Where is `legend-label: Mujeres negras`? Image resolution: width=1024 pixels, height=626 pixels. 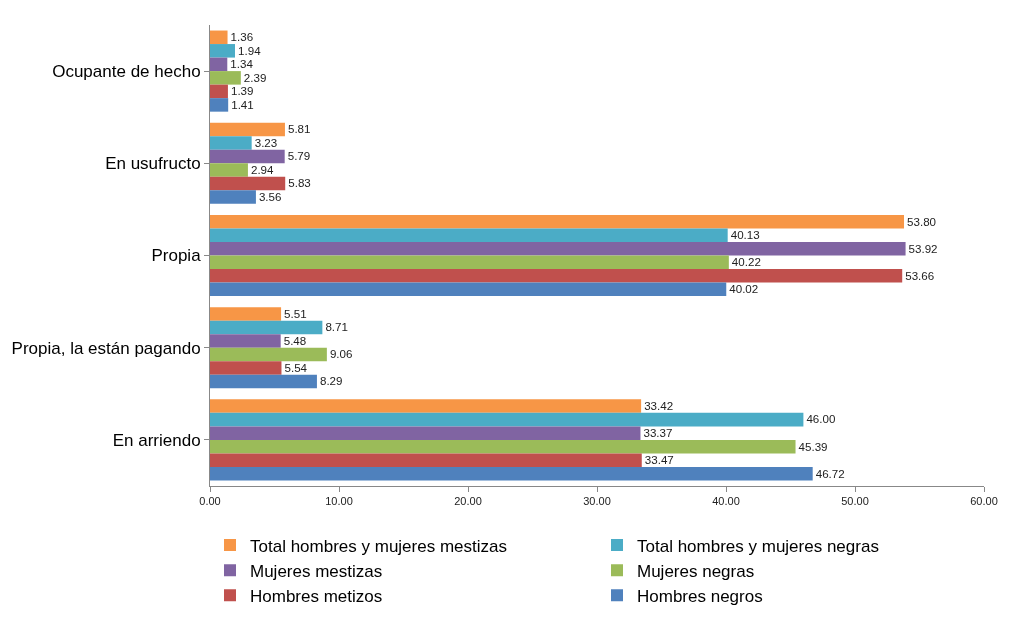
legend-label: Mujeres negras is located at coordinates (696, 571).